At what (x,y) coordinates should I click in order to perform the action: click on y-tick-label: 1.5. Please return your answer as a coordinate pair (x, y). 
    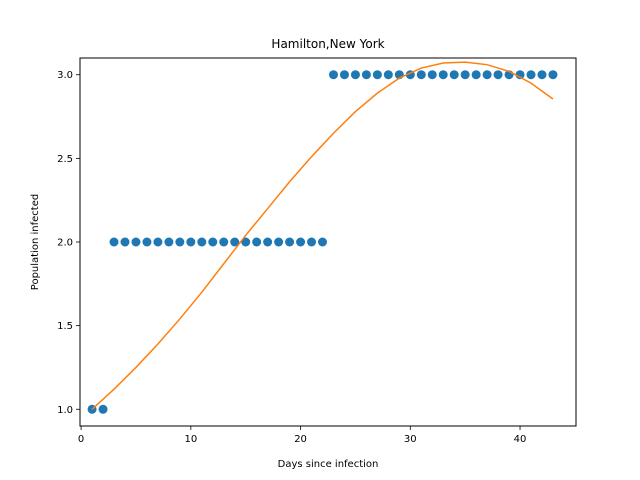
    Looking at the image, I should click on (65, 326).